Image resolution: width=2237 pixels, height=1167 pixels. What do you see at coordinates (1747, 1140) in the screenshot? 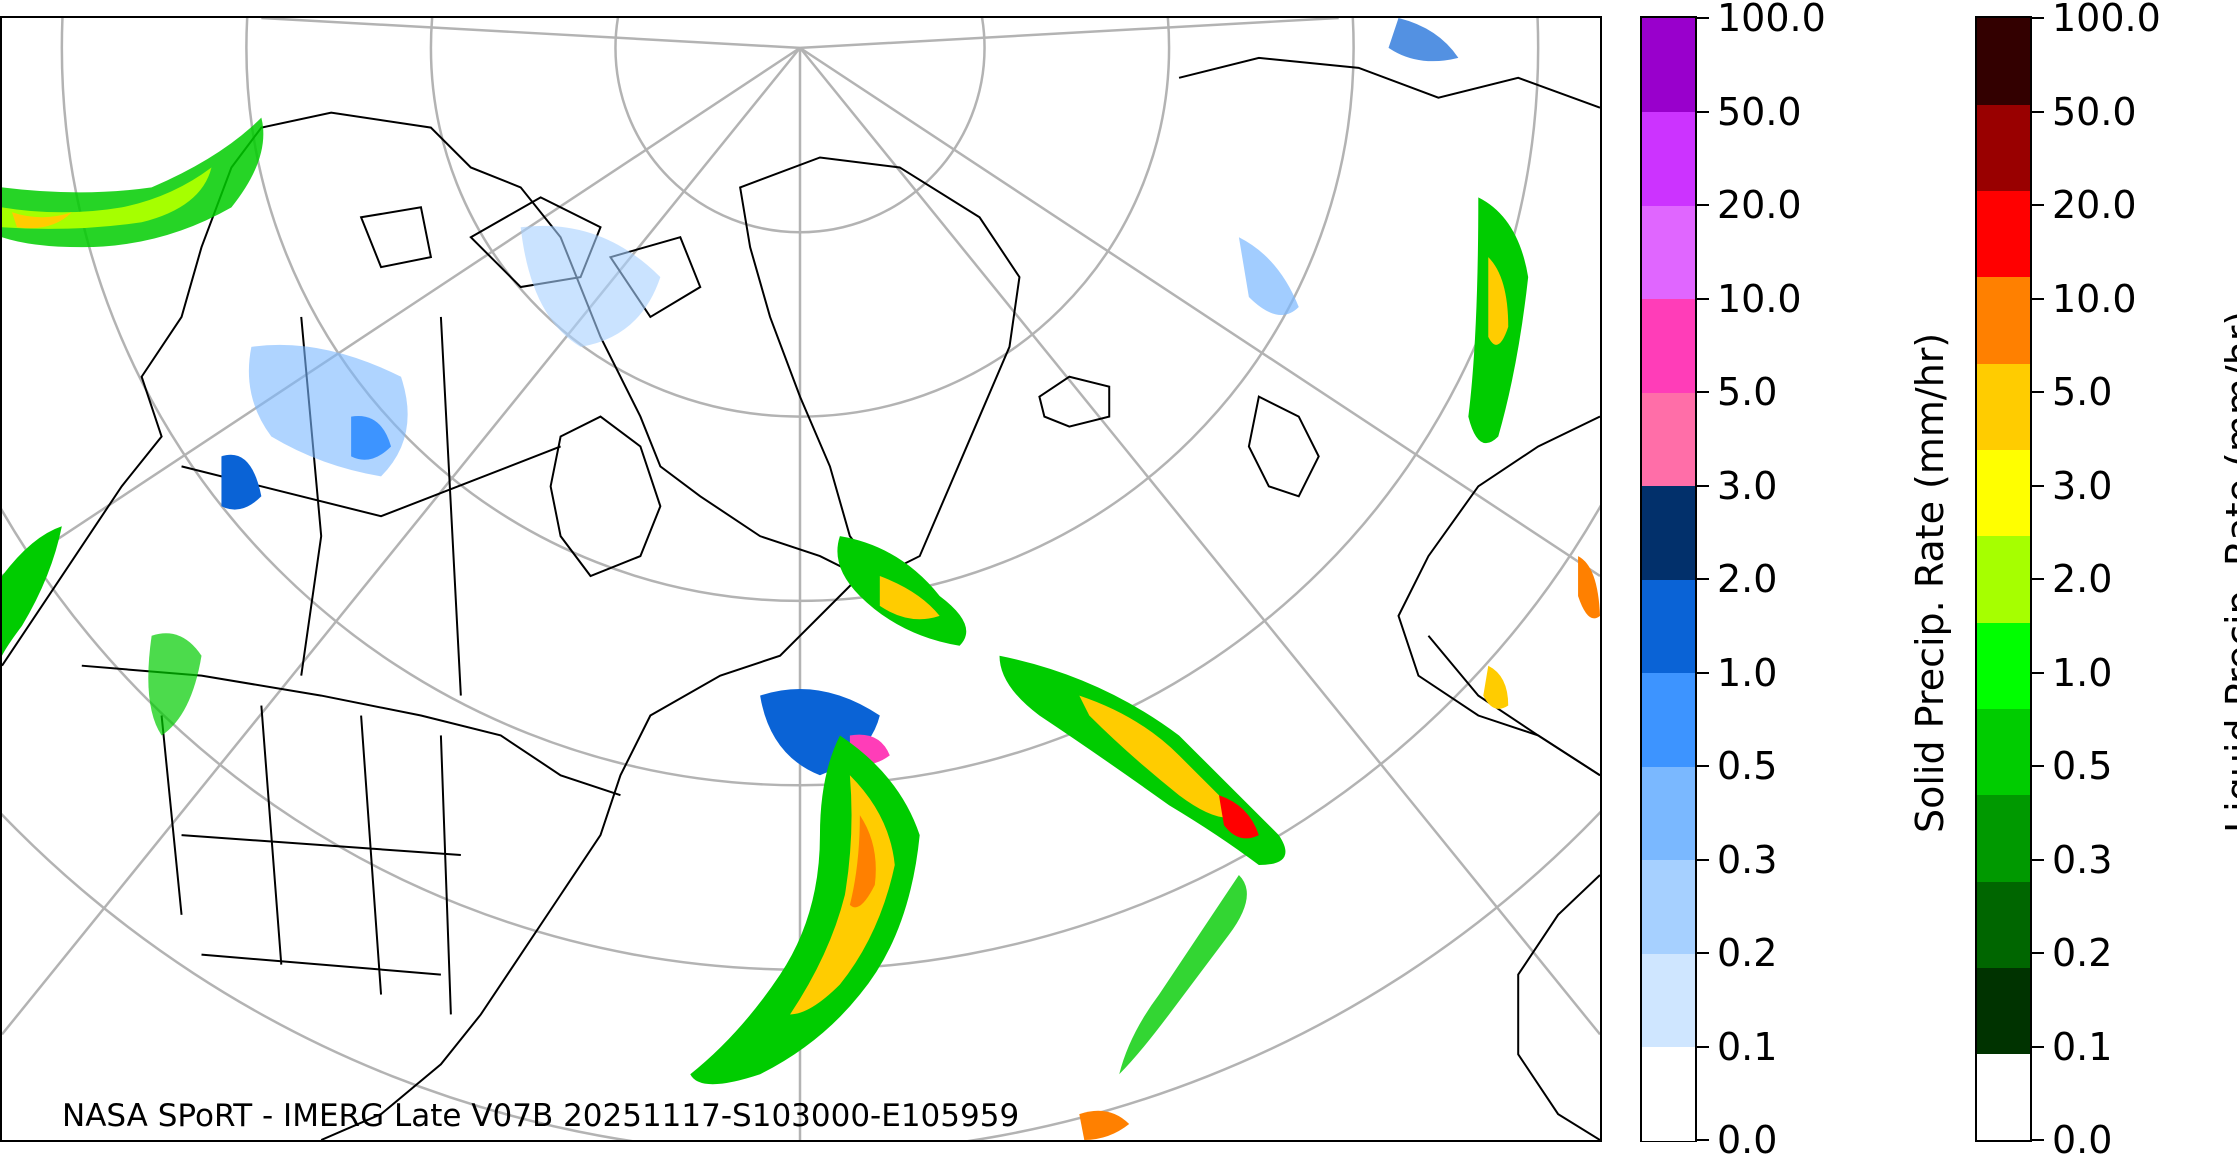
I see `solid-colorbar-tick-label: 0.0` at bounding box center [1747, 1140].